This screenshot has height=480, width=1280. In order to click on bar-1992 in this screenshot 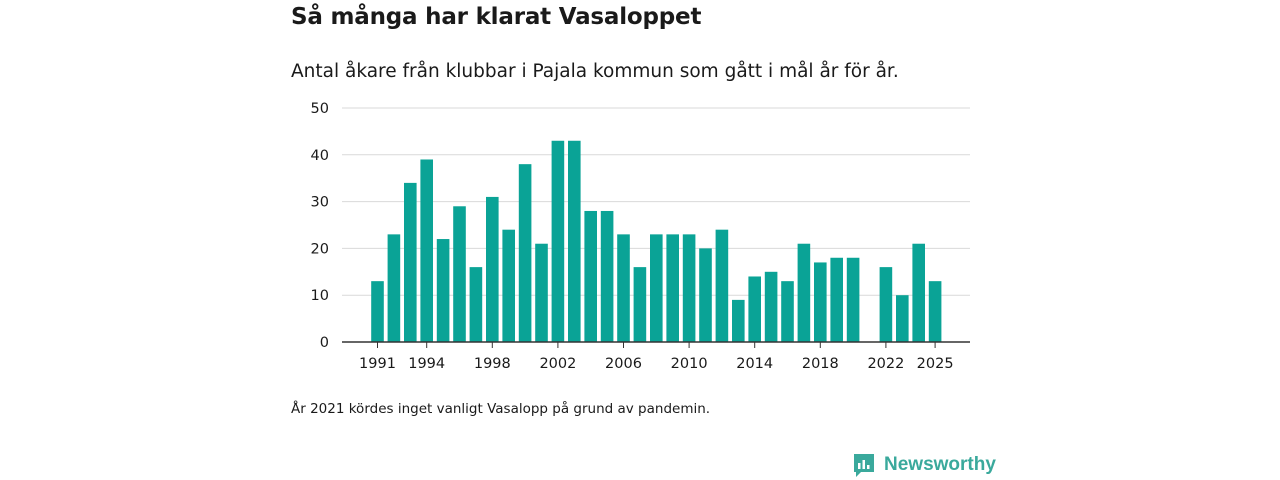, I will do `click(394, 288)`.